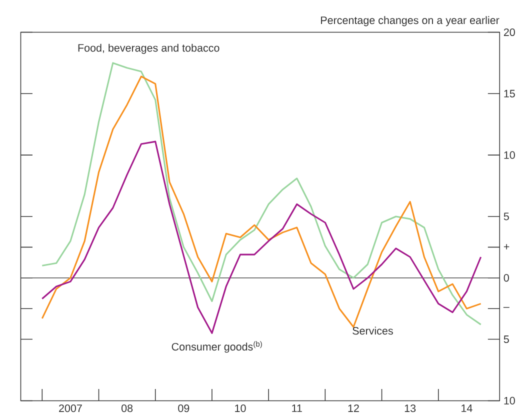 This screenshot has height=420, width=527. I want to click on x-tick-label: 08, so click(127, 408).